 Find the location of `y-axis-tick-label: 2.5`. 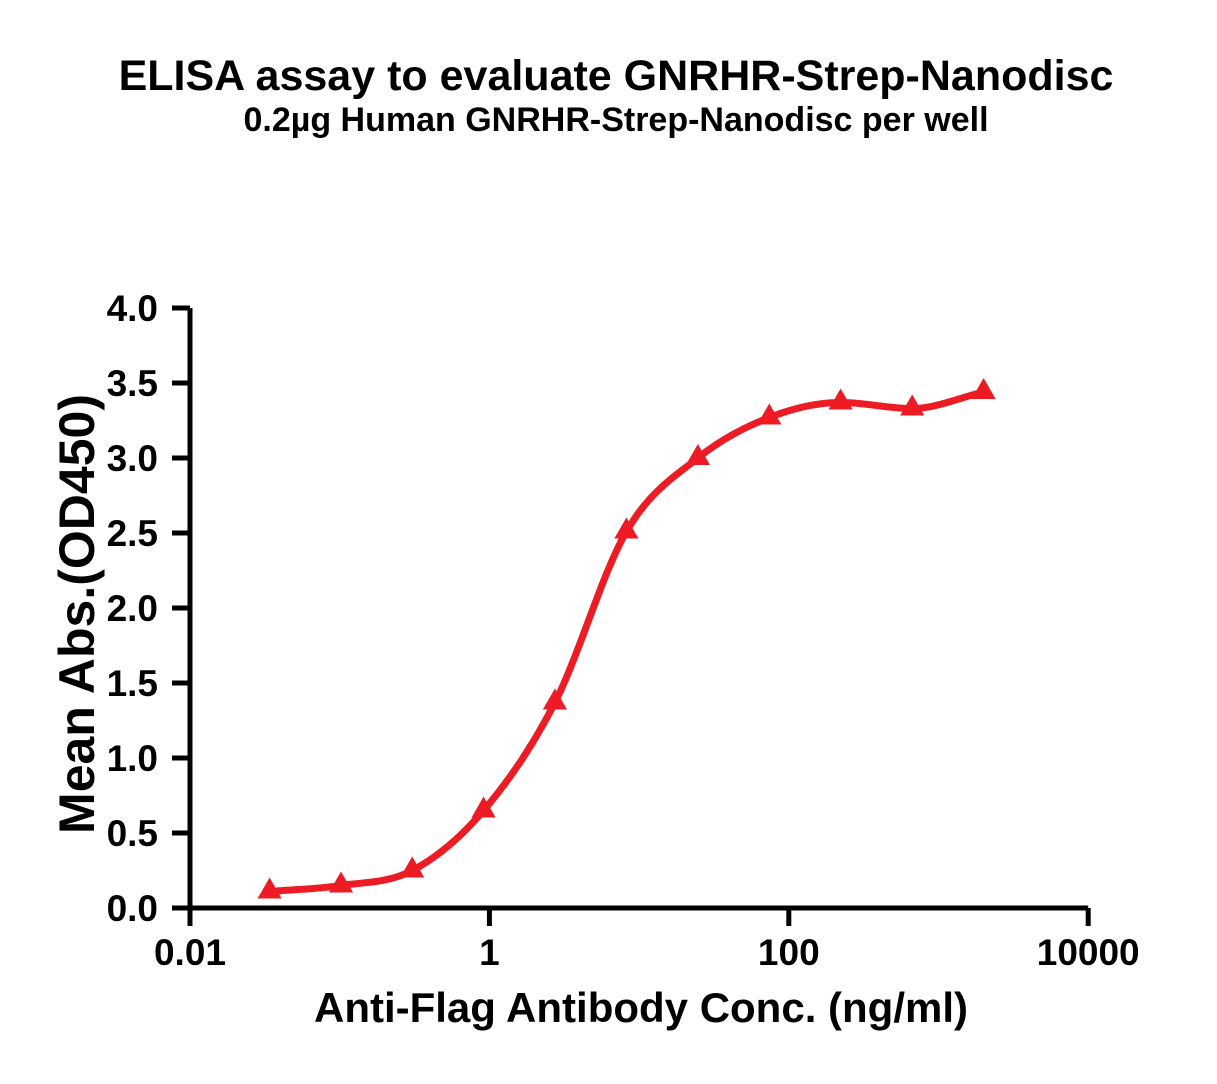

y-axis-tick-label: 2.5 is located at coordinates (132, 533).